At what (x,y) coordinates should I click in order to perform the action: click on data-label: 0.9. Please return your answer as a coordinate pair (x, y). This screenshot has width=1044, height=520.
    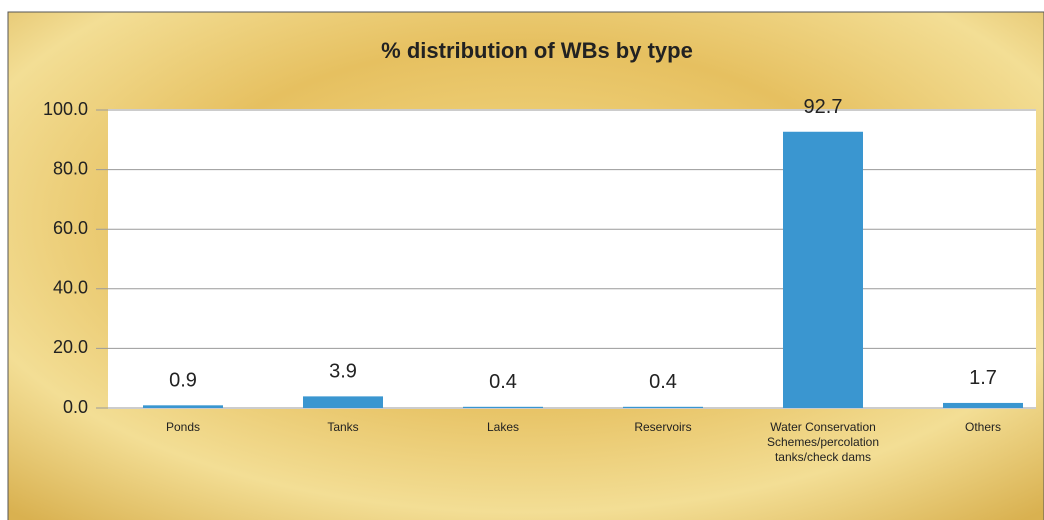
    Looking at the image, I should click on (183, 381).